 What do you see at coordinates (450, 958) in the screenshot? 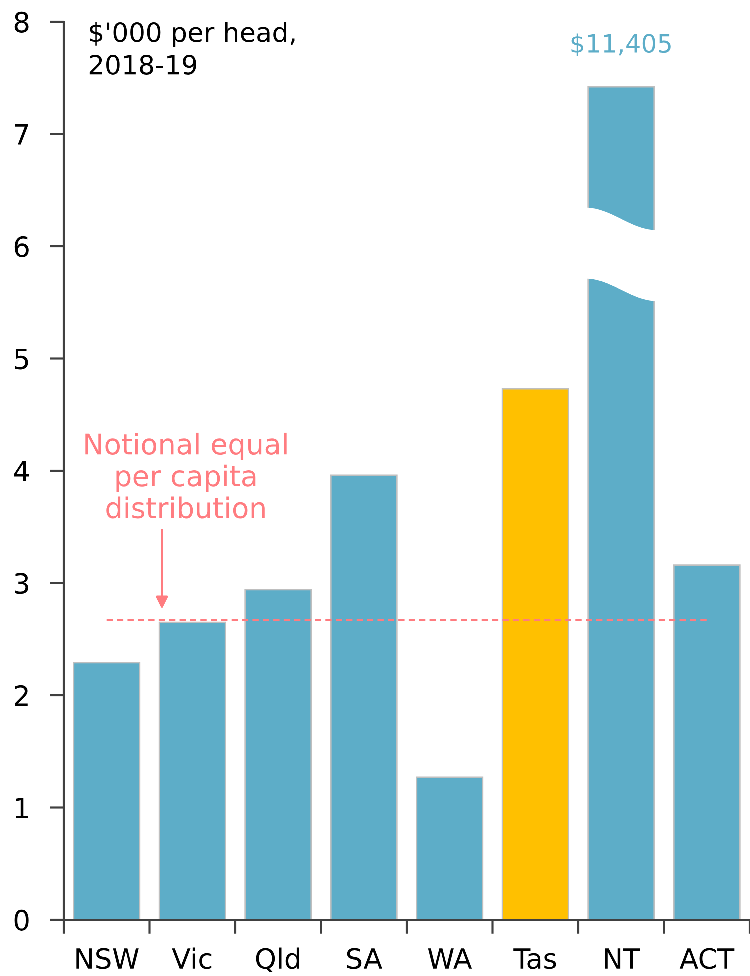
I see `x-tick-label: WA` at bounding box center [450, 958].